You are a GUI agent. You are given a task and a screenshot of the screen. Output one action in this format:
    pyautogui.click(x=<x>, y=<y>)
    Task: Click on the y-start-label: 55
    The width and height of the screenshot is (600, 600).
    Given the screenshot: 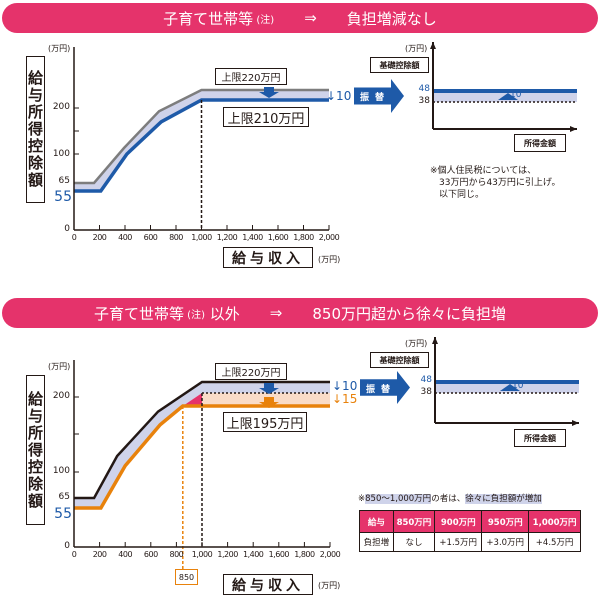 What is the action you would take?
    pyautogui.click(x=63, y=197)
    